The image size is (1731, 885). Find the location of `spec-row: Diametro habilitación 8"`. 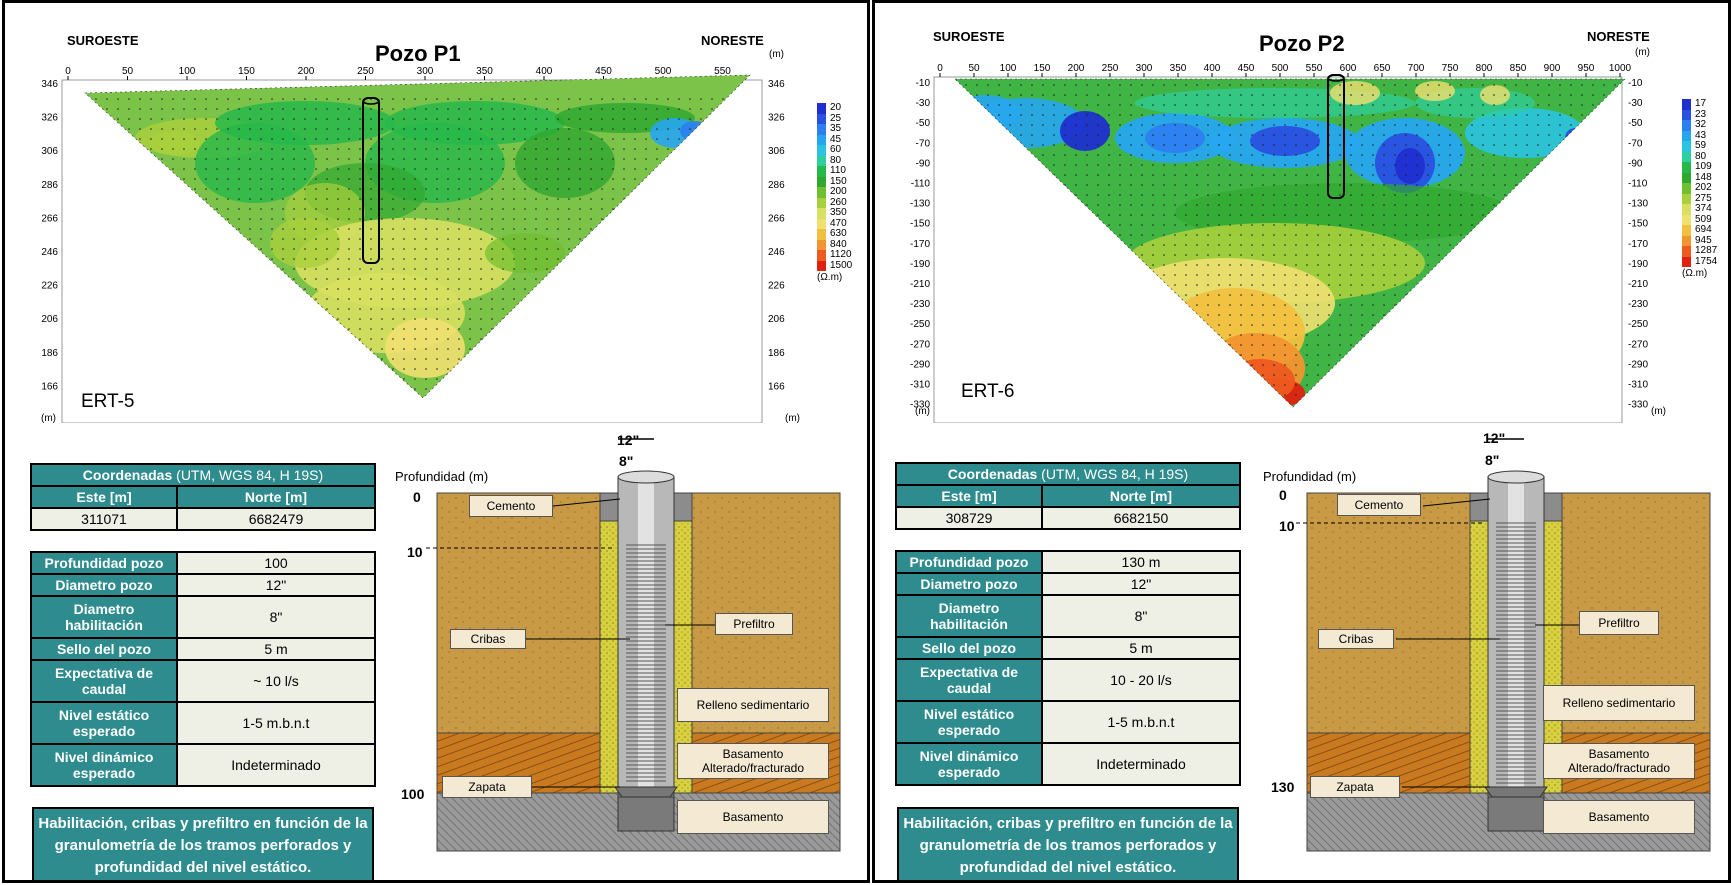

spec-row: Diametro habilitación 8" is located at coordinates (203, 617).